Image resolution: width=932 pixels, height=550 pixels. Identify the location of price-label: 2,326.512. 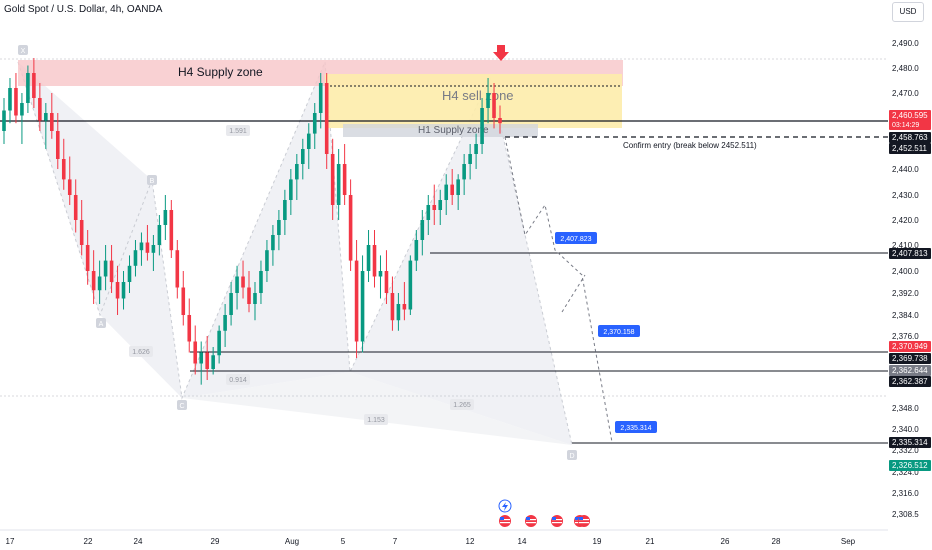
(910, 465).